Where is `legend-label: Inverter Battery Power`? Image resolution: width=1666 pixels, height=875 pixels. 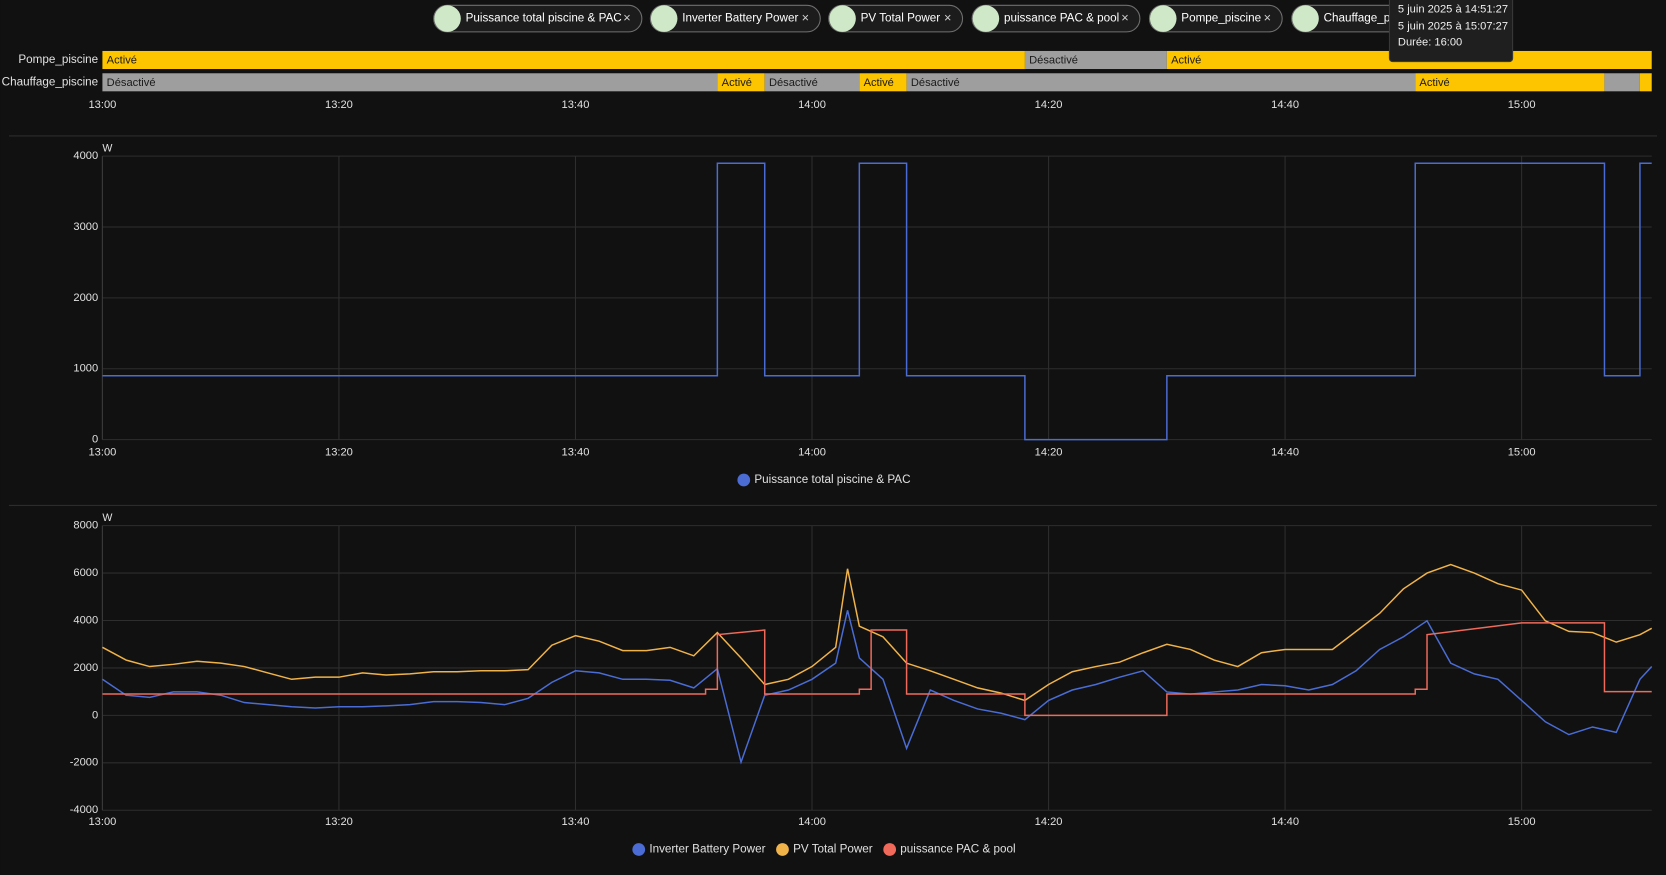 legend-label: Inverter Battery Power is located at coordinates (707, 849).